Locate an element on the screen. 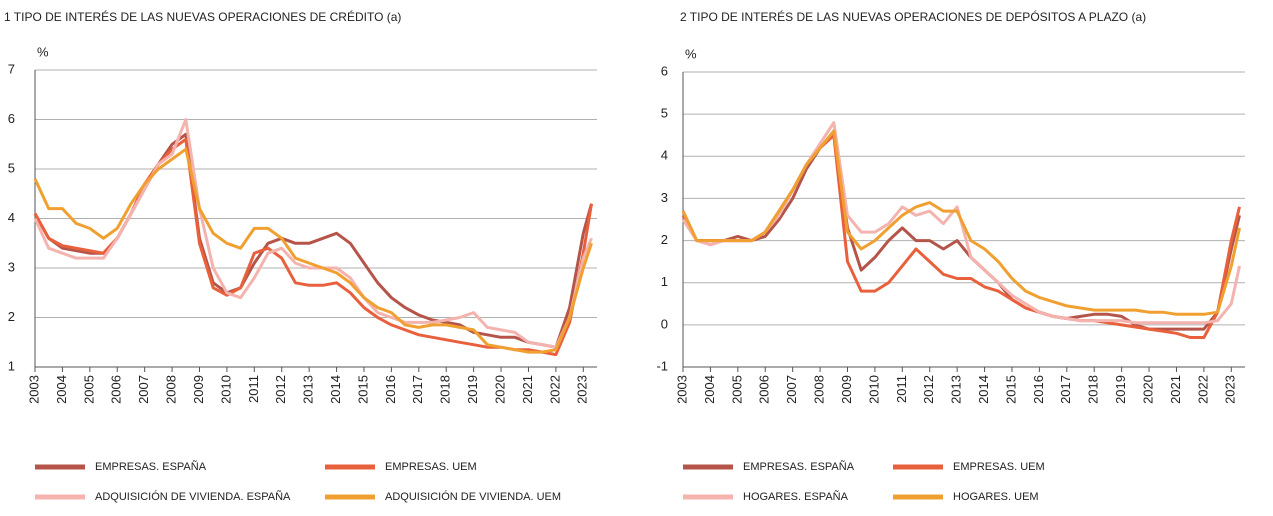 The image size is (1273, 516). y-tick-label: 0 is located at coordinates (664, 323).